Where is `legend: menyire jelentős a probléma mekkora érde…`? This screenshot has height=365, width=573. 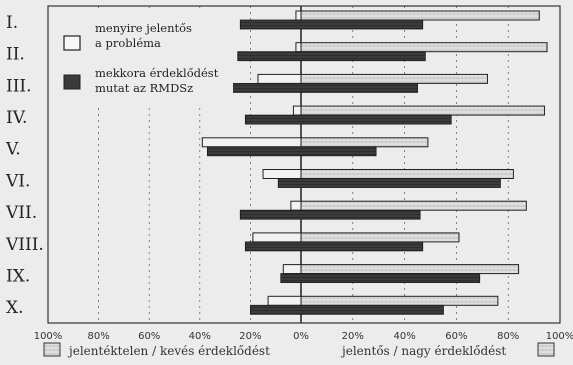
legend: menyire jelentős a probléma mekkora érde… is located at coordinates (145, 58).